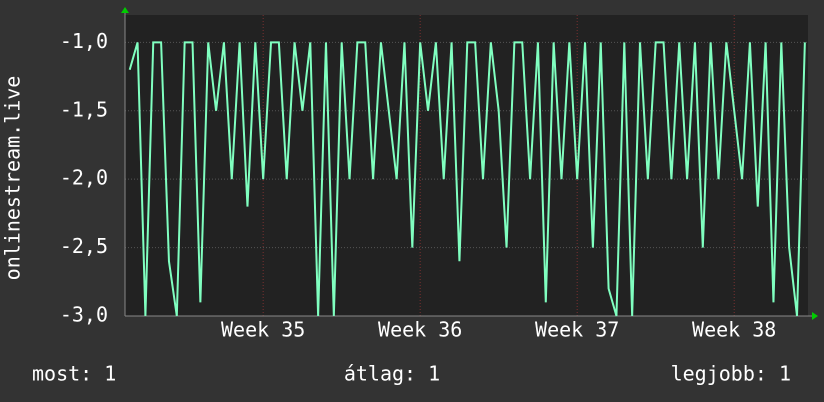 The image size is (824, 402). Describe the element at coordinates (84, 178) in the screenshot. I see `y-tick-label: -2,0` at that location.